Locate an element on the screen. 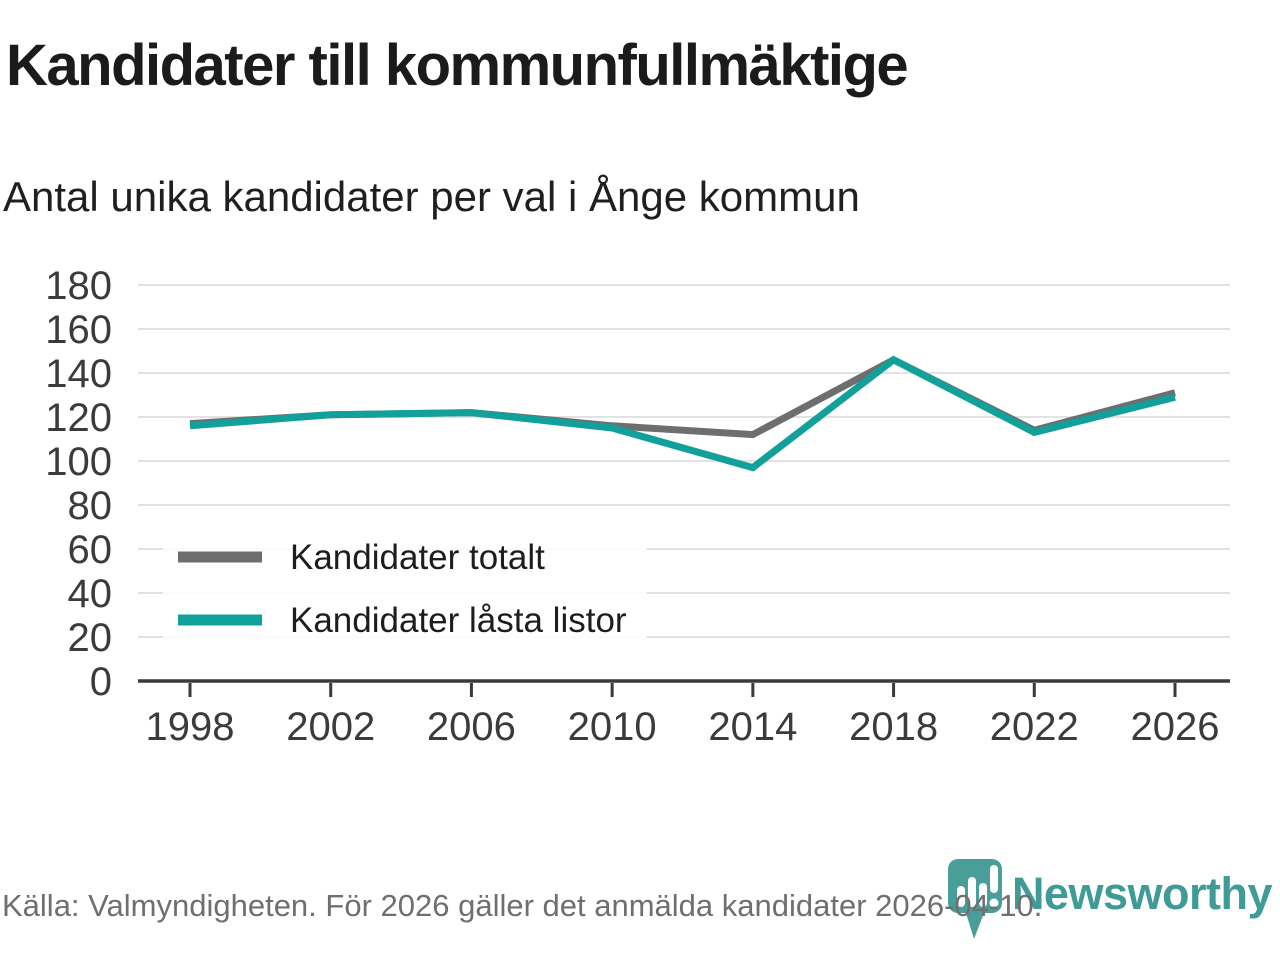 The height and width of the screenshot is (960, 1280). y-axis-tick-label: 160 is located at coordinates (78, 330).